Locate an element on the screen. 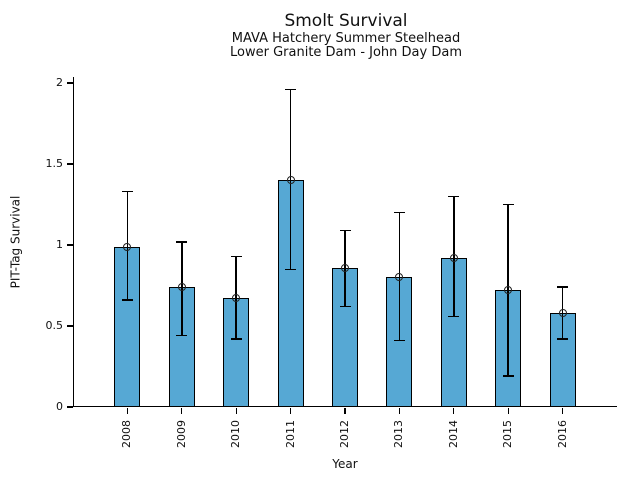 The image size is (640, 480). x-tick-label-2011: 2011 is located at coordinates (290, 434).